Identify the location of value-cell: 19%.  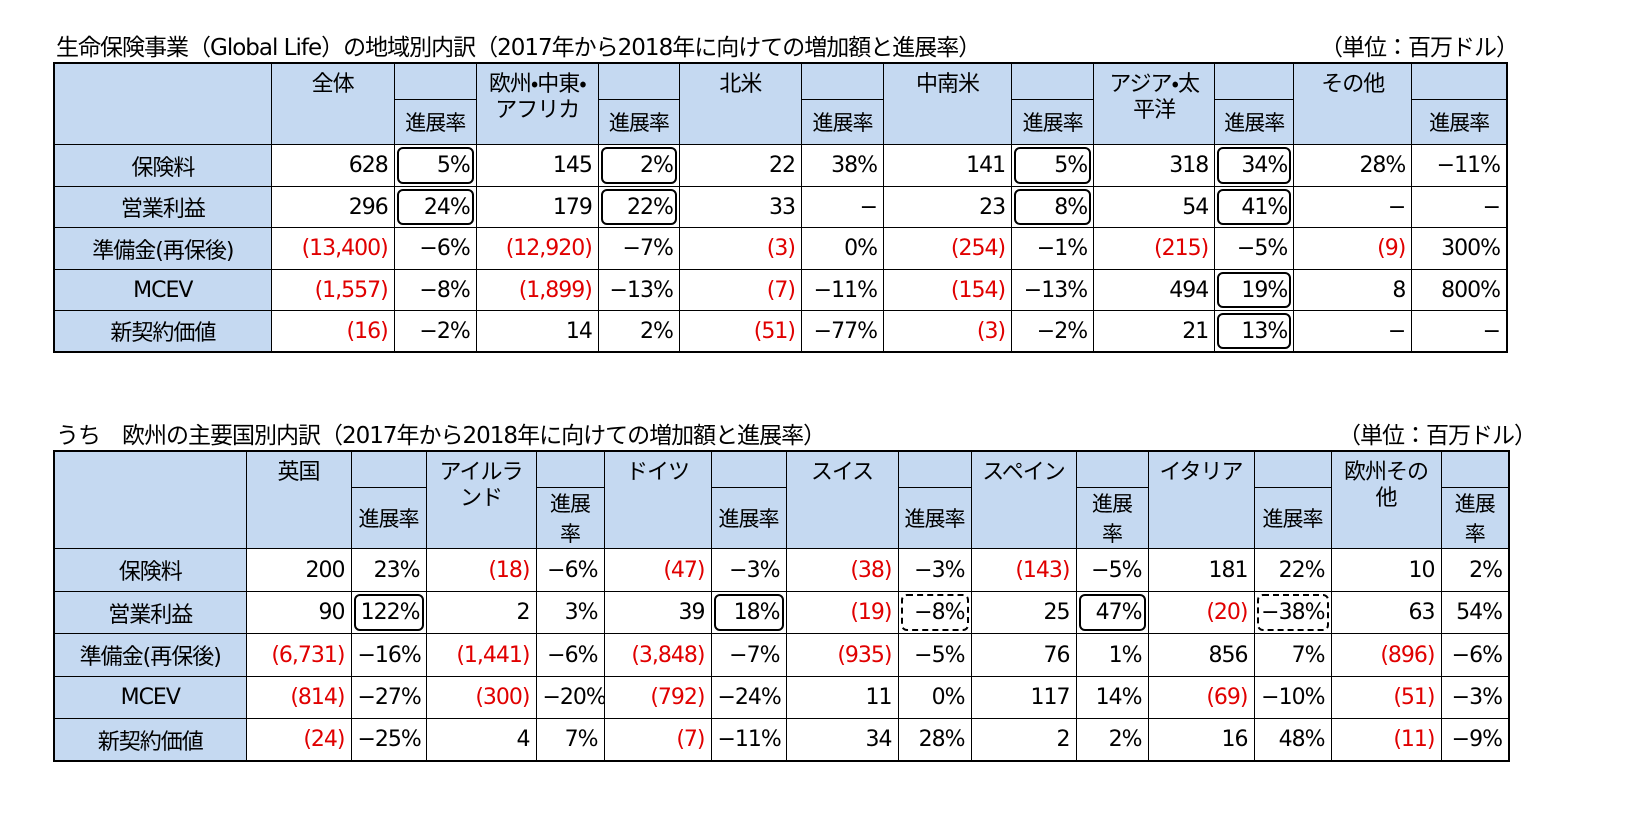
(1254, 290).